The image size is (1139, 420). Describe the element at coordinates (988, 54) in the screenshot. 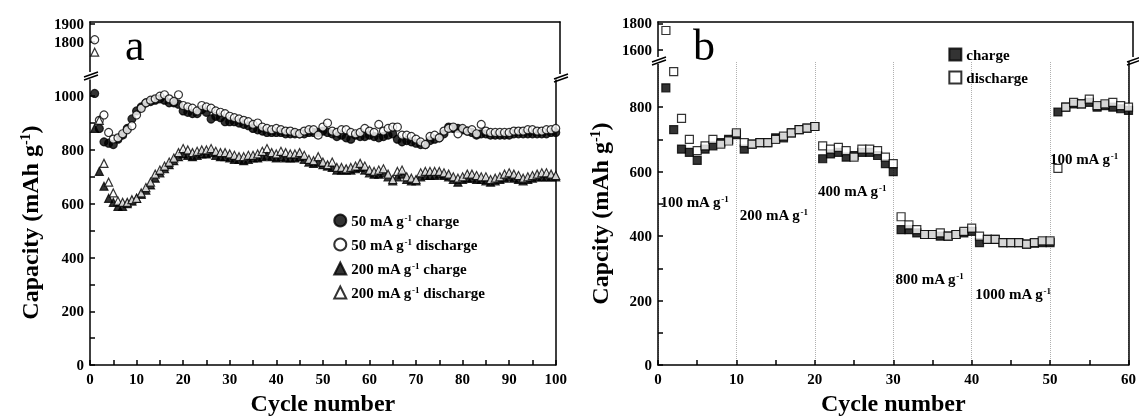

I see `legend-label: charge` at that location.